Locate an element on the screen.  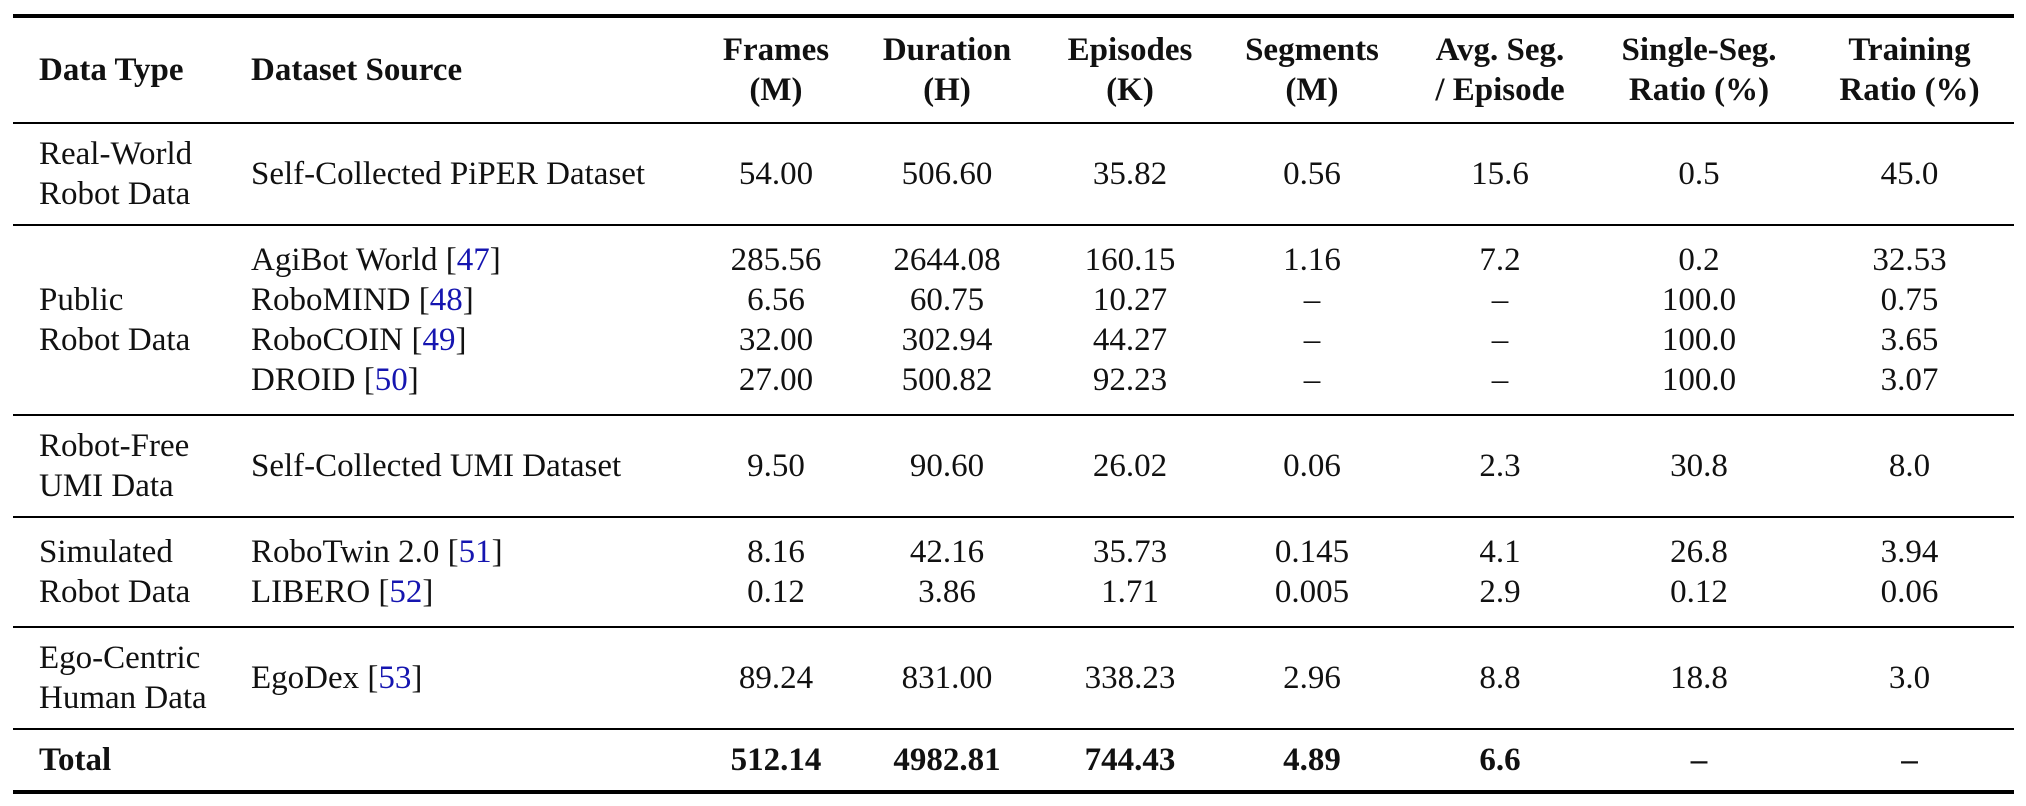
data-type-cell: Public Robot Data is located at coordinates (115, 320).